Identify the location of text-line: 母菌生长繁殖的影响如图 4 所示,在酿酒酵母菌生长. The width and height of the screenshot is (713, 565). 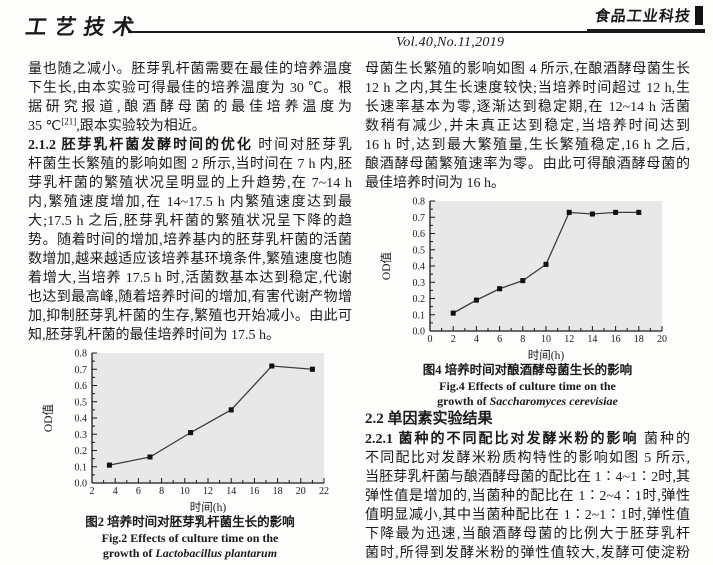
(527, 69).